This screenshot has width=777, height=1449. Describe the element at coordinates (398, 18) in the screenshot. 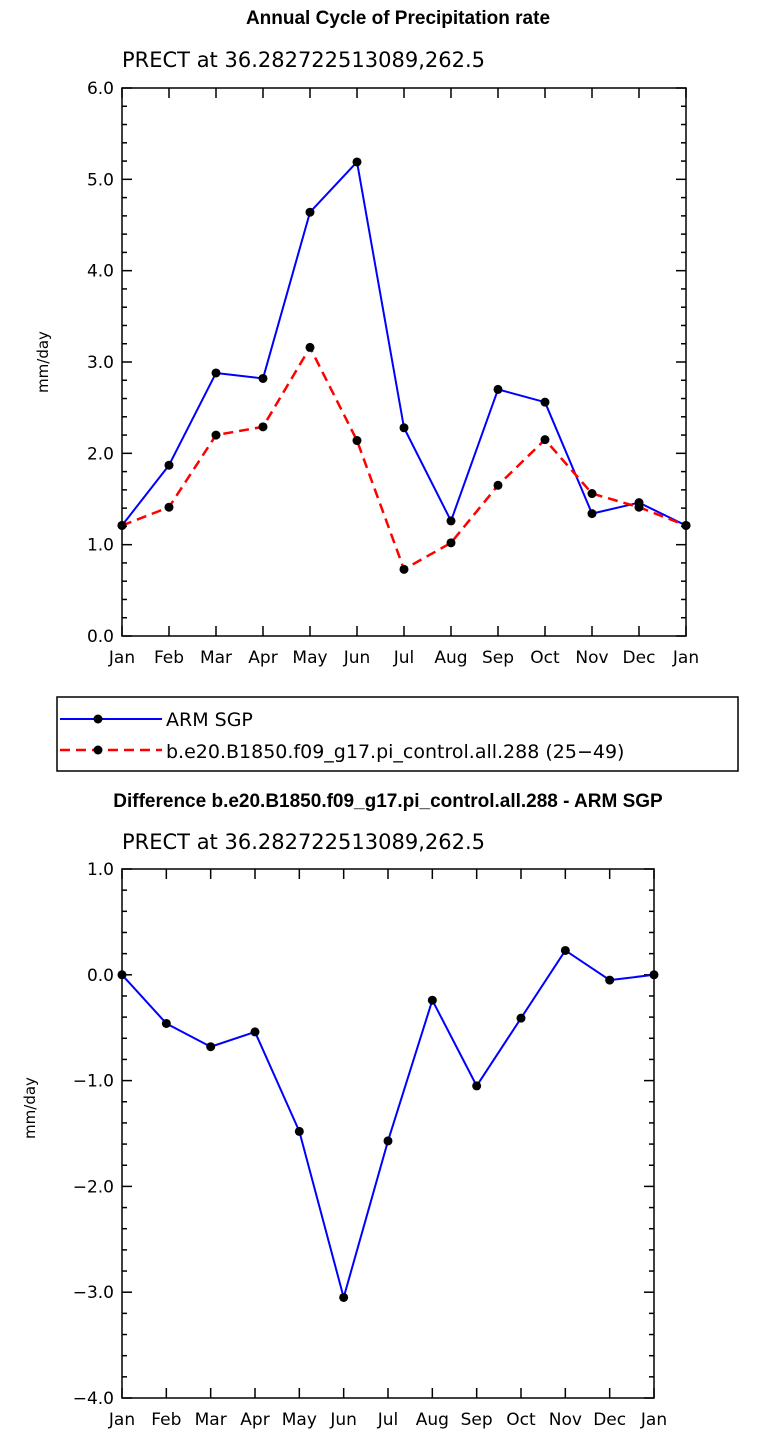

I see `chart-title: Annual Cycle of Precipitation rate` at that location.